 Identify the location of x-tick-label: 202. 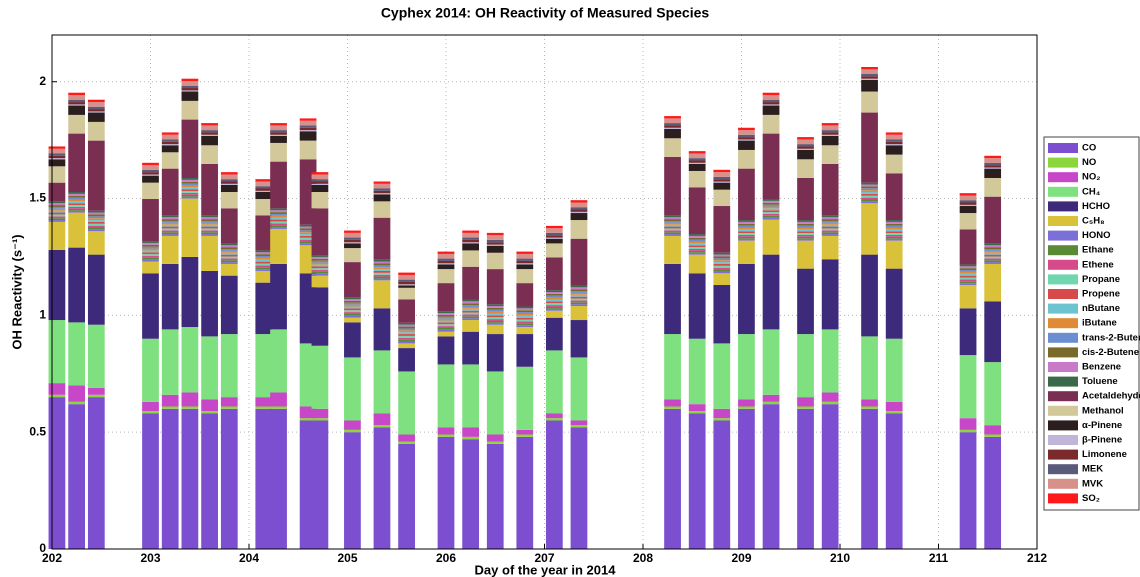
(52, 558).